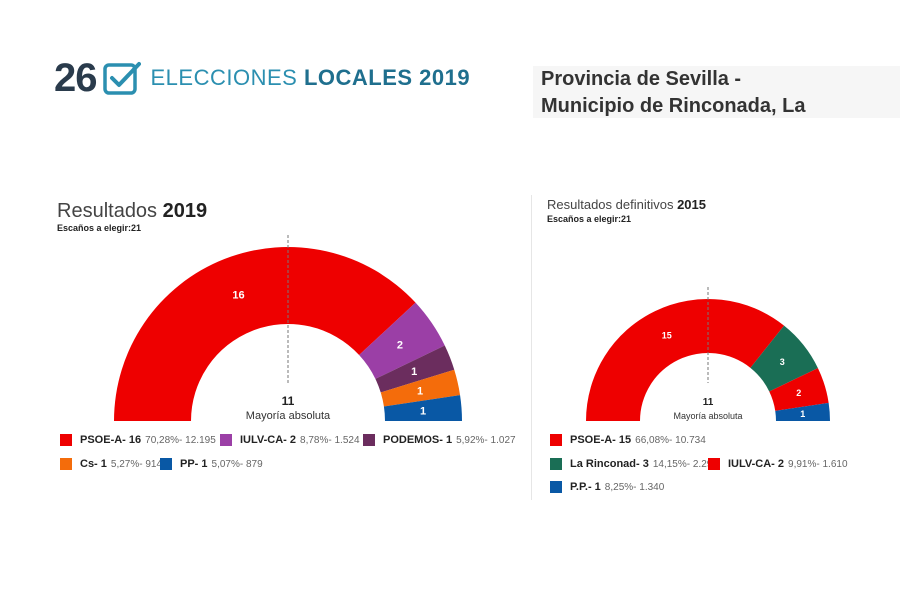 This screenshot has width=900, height=600. Describe the element at coordinates (414, 372) in the screenshot. I see `chart-2019-seat-label-2: 1` at that location.